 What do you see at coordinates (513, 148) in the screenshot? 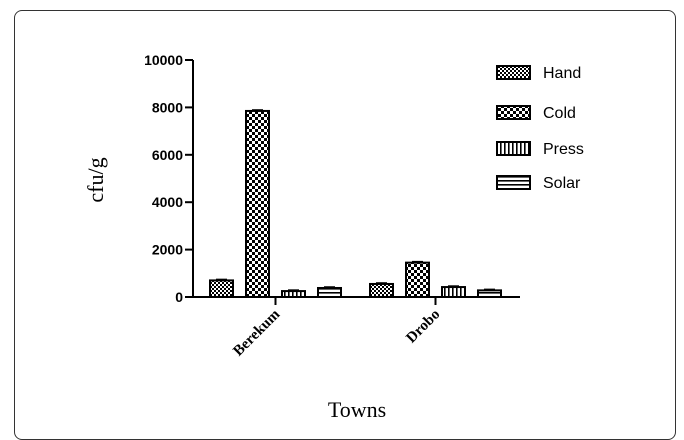
I see `legend-swatch-press` at bounding box center [513, 148].